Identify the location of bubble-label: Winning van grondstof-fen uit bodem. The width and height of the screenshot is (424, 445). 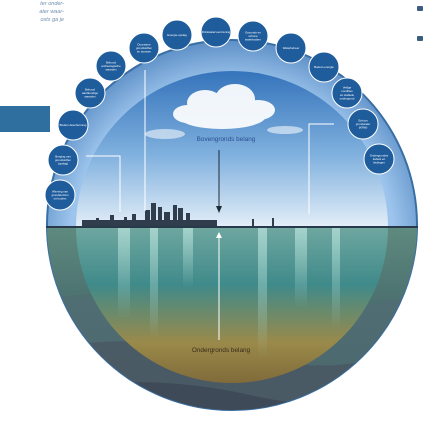
(59, 194).